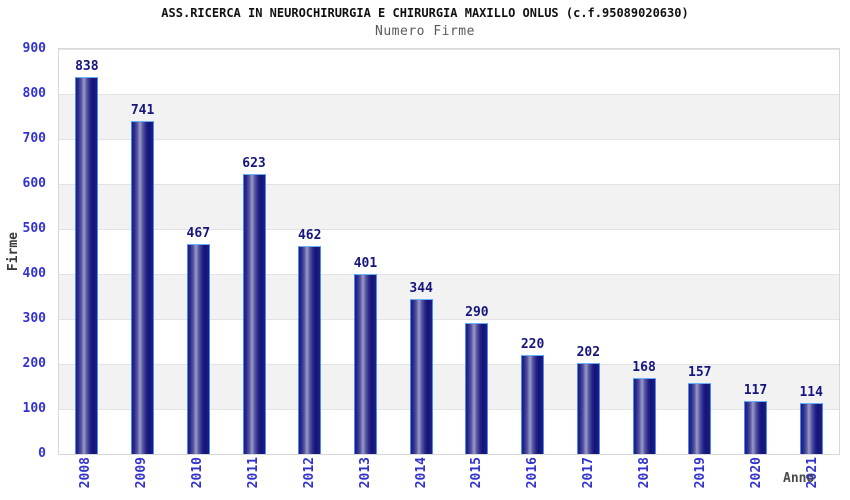  What do you see at coordinates (644, 367) in the screenshot?
I see `bar-value-label: 168` at bounding box center [644, 367].